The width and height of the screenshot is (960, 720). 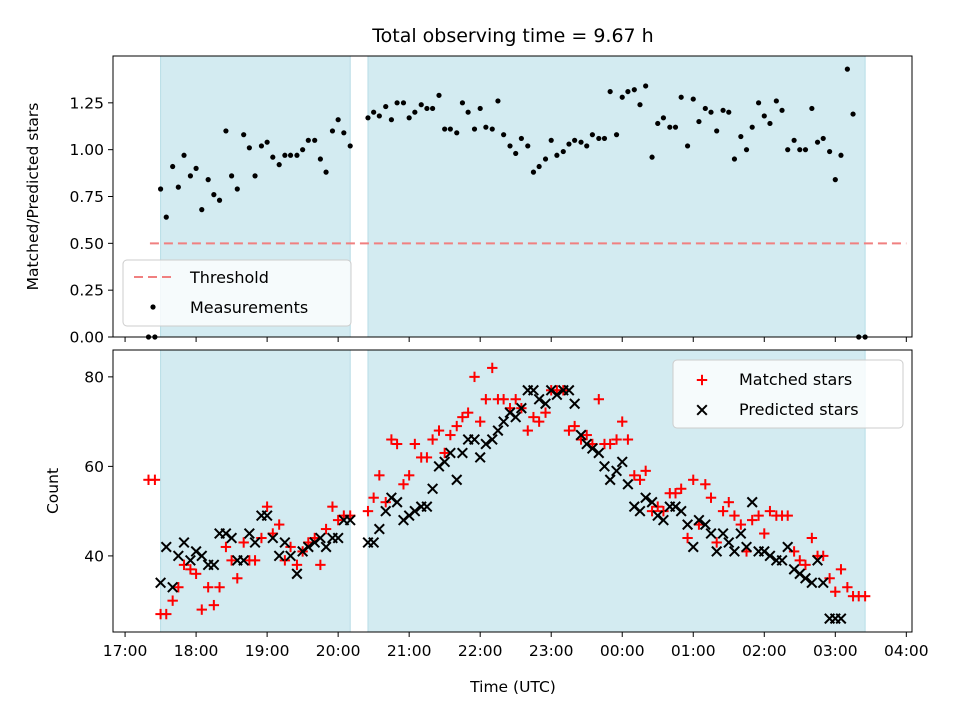 I want to click on x-tick-label: 17:00, so click(x=125, y=651).